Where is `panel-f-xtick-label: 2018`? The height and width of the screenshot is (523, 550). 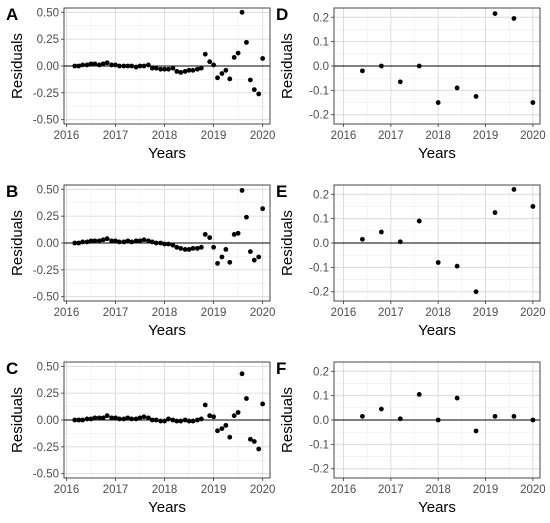
panel-f-xtick-label: 2018 is located at coordinates (438, 490).